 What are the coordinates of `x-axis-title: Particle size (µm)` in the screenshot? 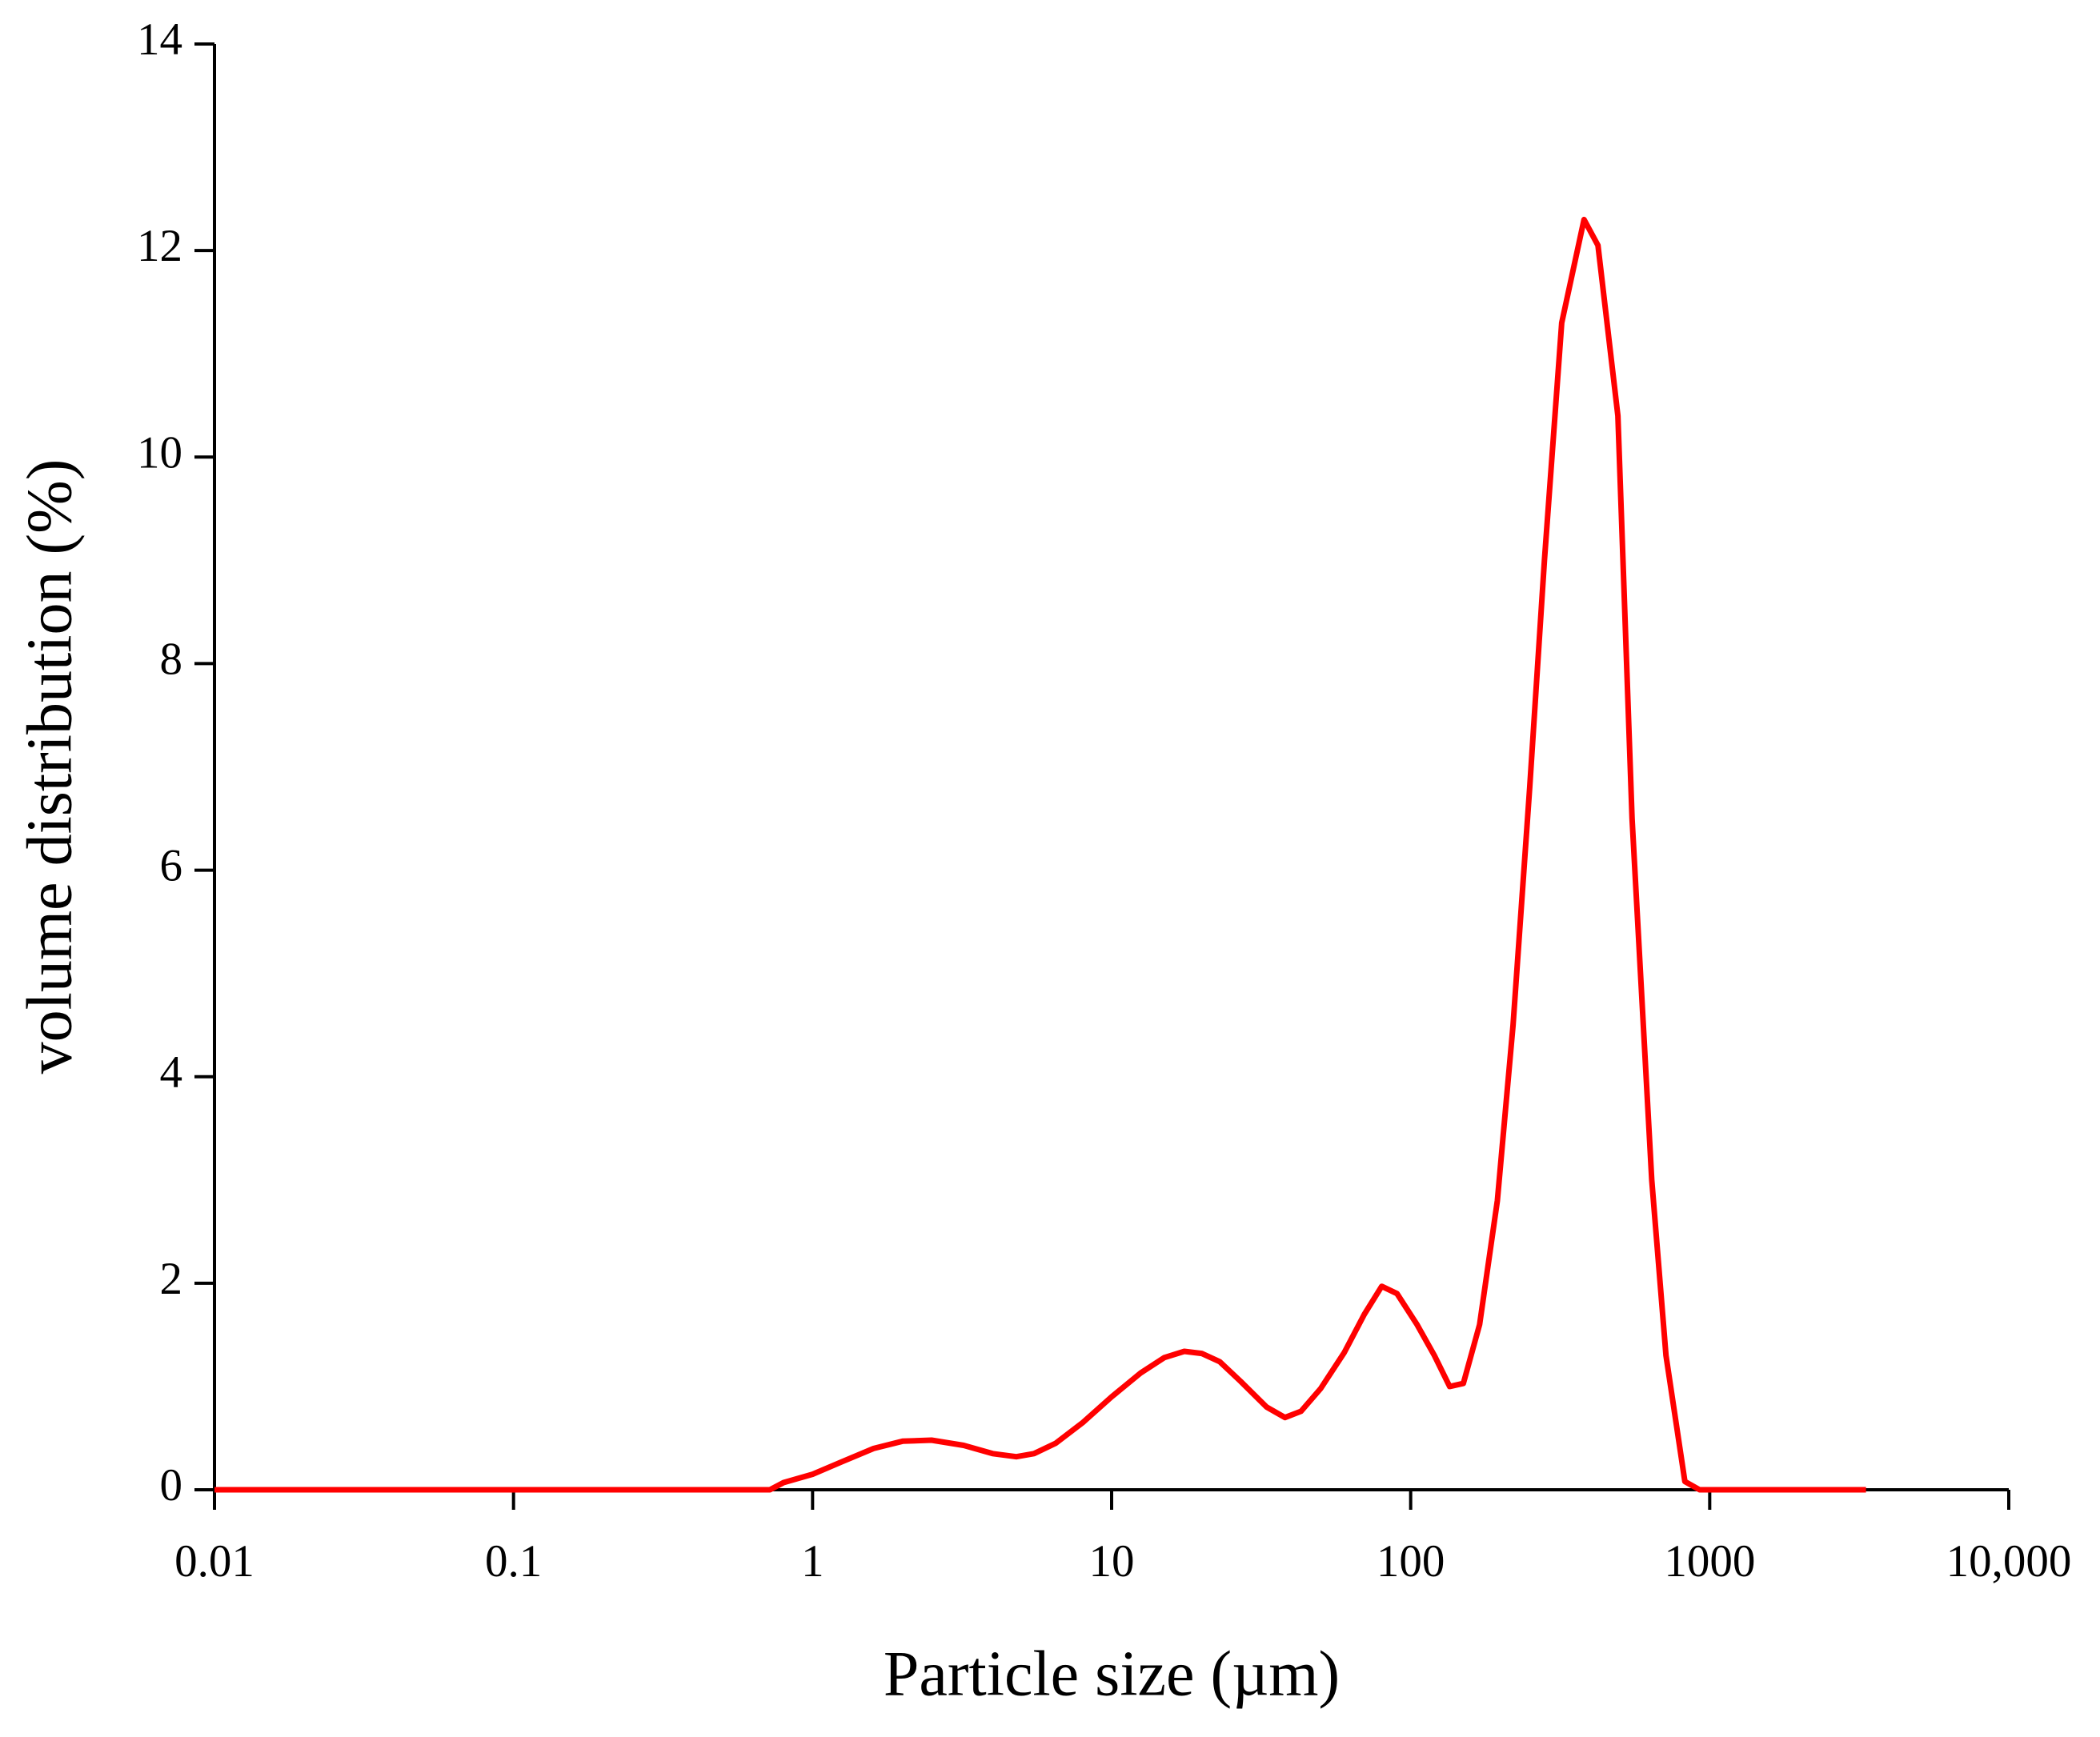 It's located at (1112, 1674).